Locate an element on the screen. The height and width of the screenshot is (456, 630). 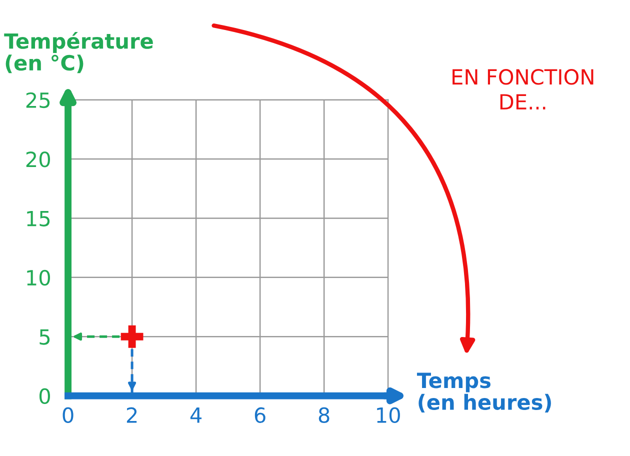
x-tick-label: 0 is located at coordinates (68, 415).